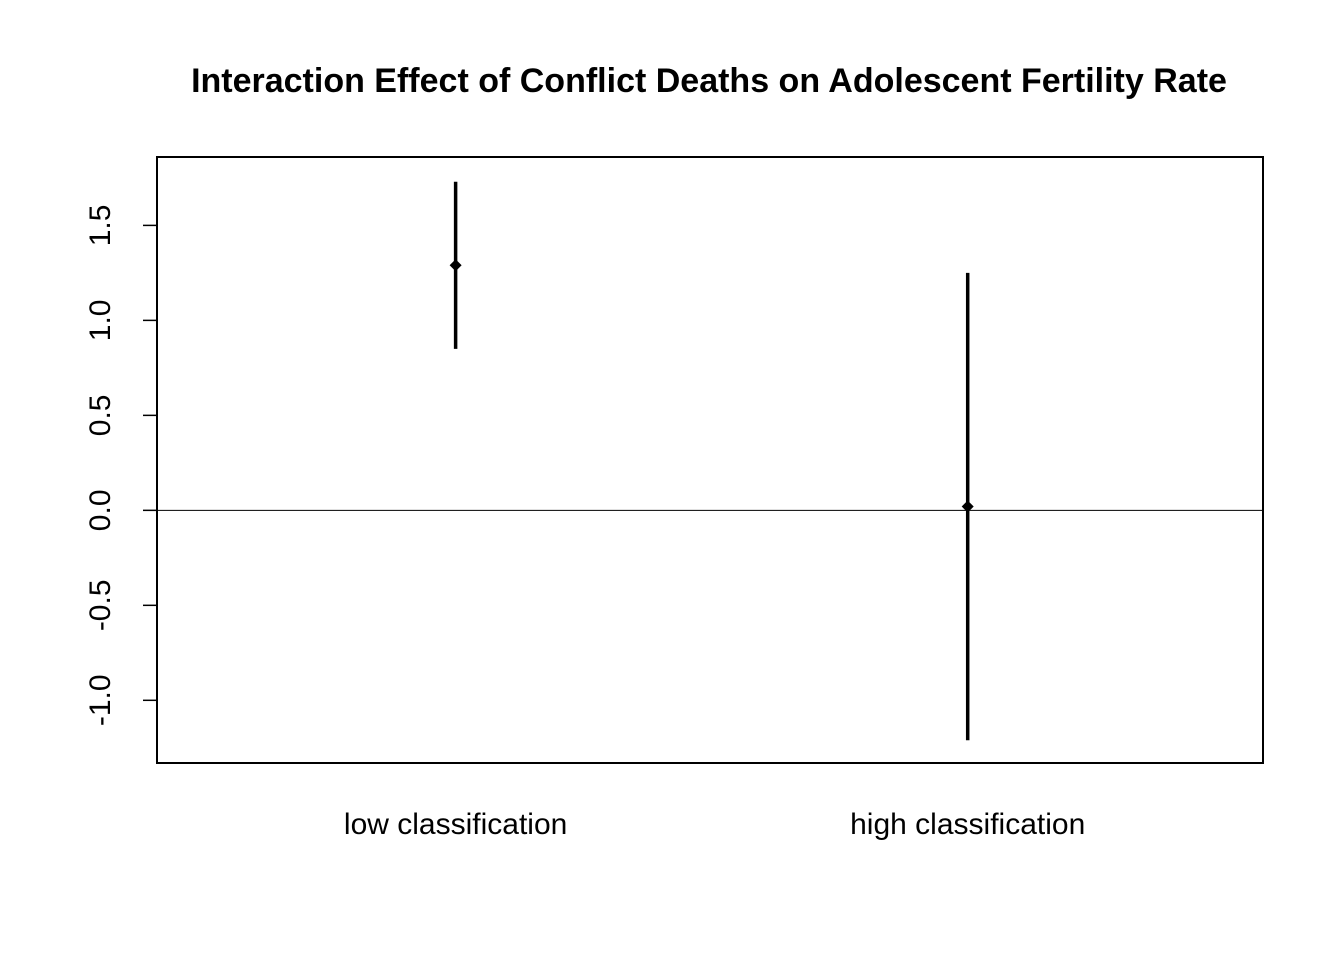 This screenshot has height=960, width=1344. Describe the element at coordinates (455, 824) in the screenshot. I see `x-category-label: low classification` at that location.